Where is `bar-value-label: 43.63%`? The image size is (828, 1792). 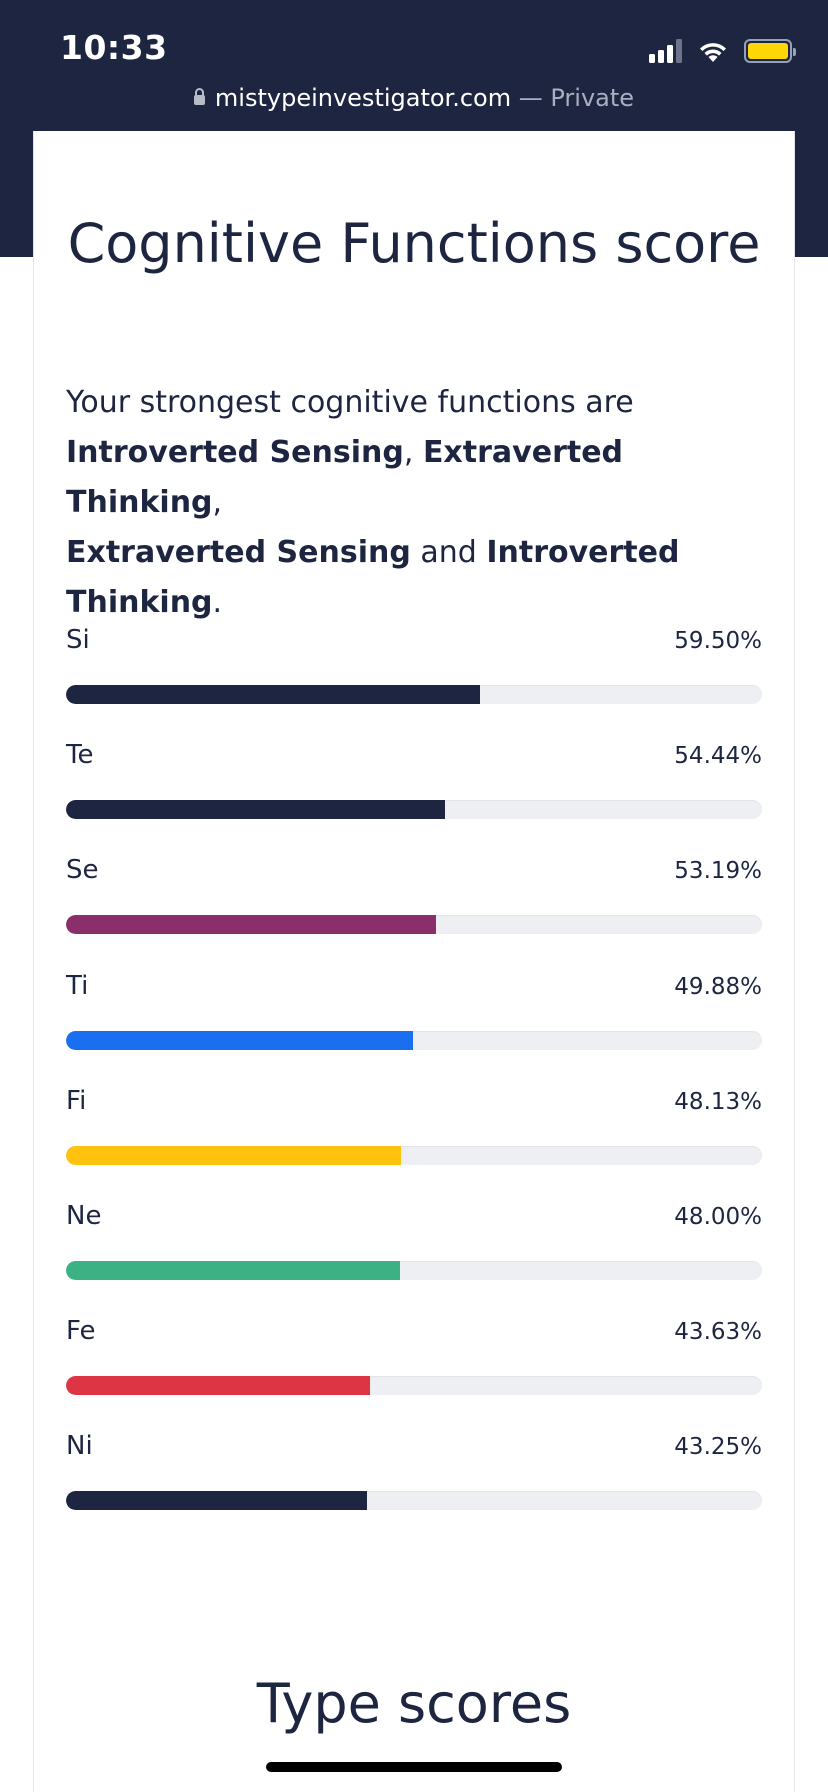
bar-value-label: 43.63% is located at coordinates (718, 1332).